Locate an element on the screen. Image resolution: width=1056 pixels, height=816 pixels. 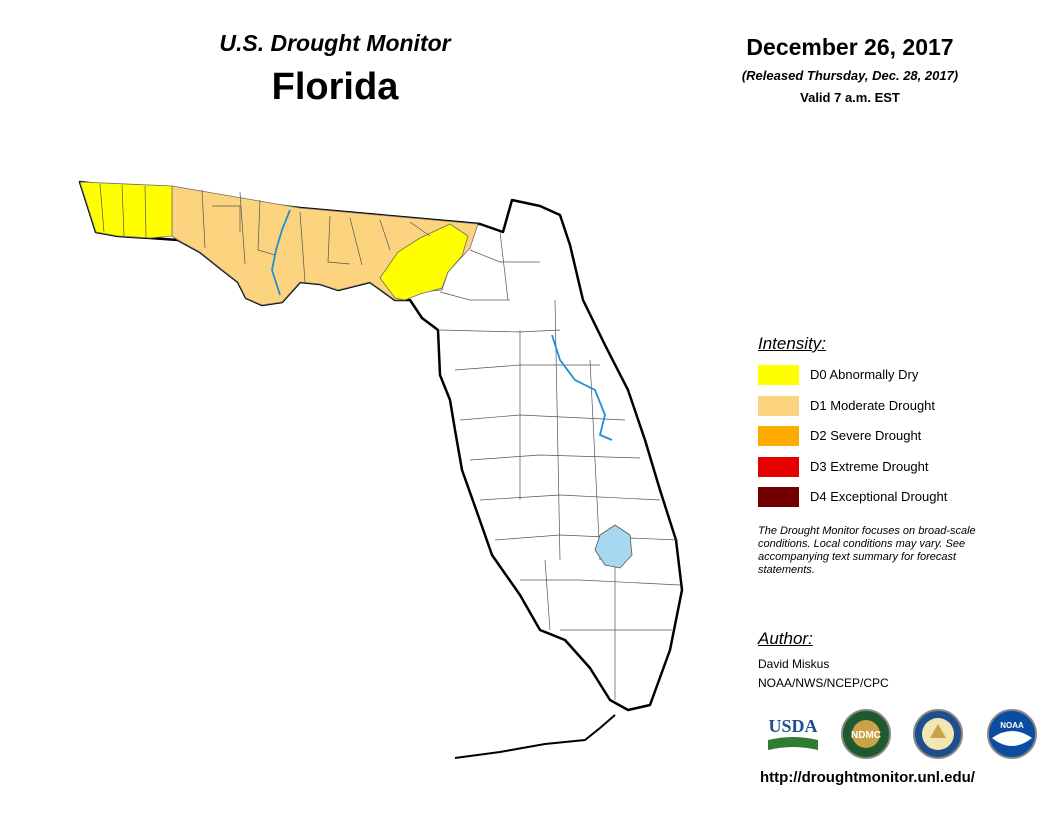
website-link: http://droughtmonitor.unl.edu/ is located at coordinates (867, 777).